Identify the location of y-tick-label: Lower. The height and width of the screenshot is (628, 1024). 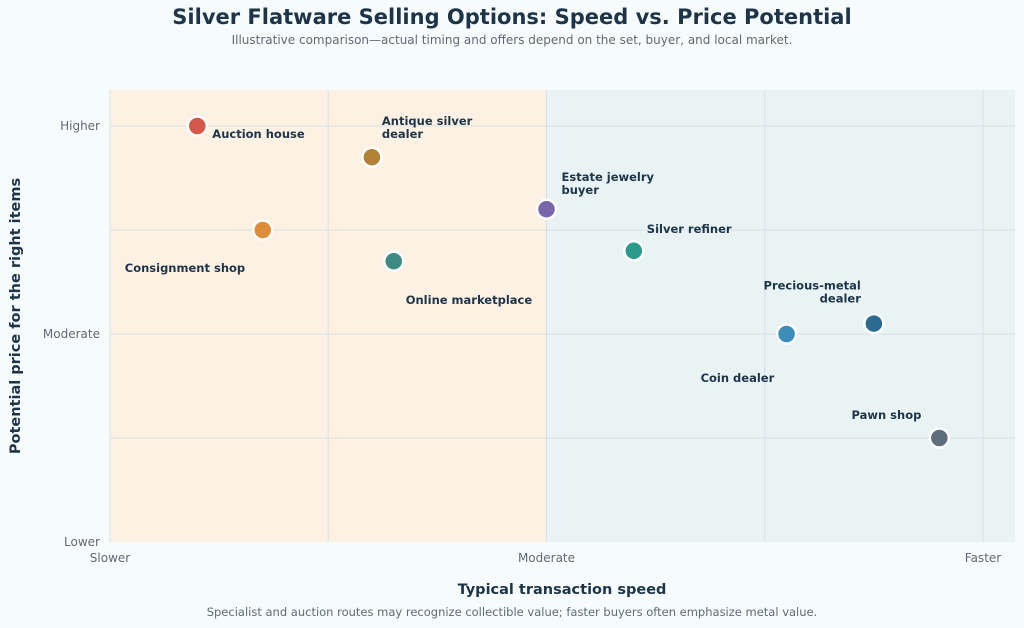
(82, 542).